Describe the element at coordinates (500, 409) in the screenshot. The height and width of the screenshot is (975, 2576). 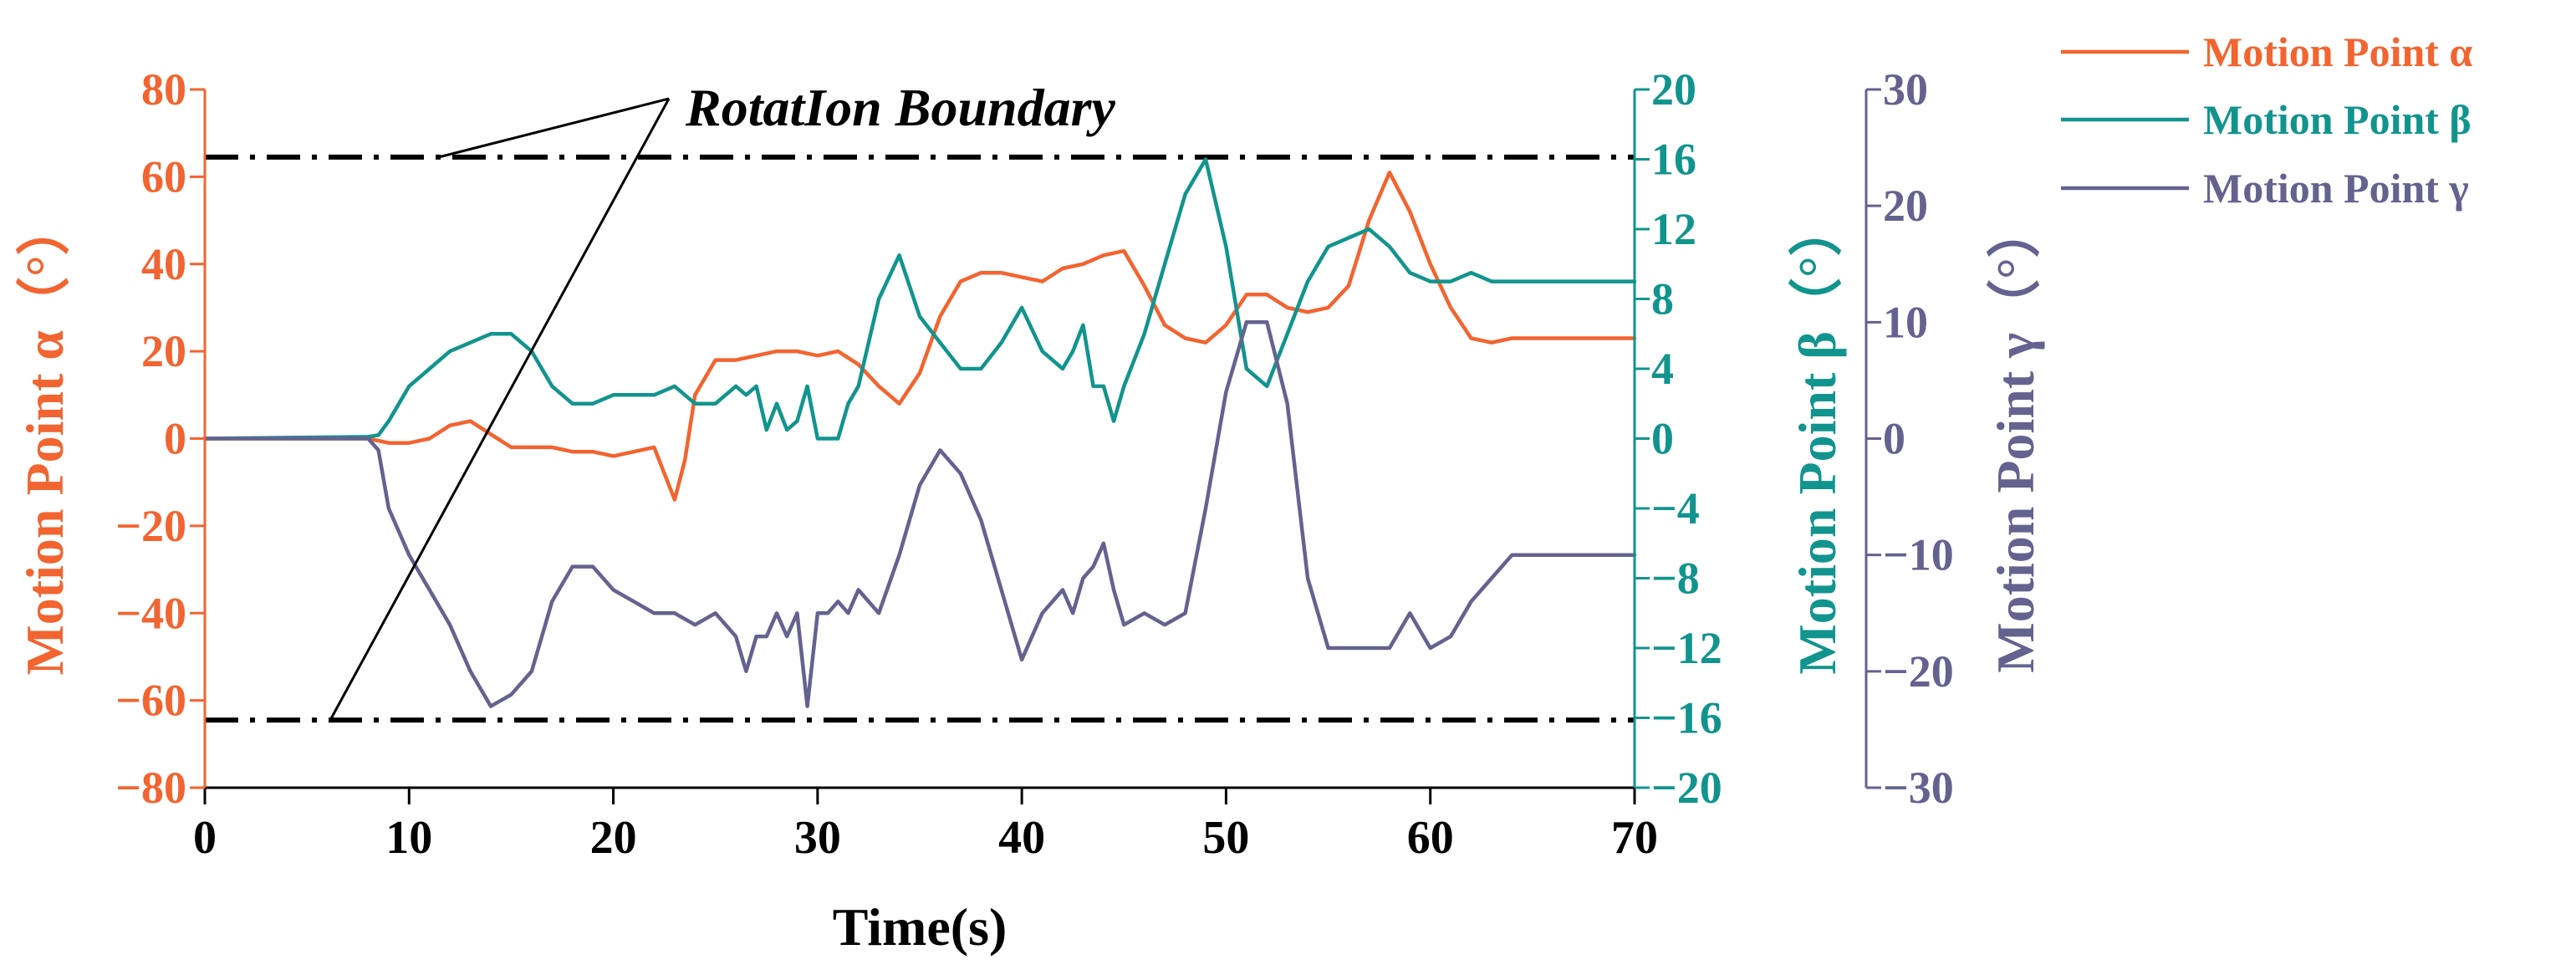
I see `annotation-leader-lower` at that location.